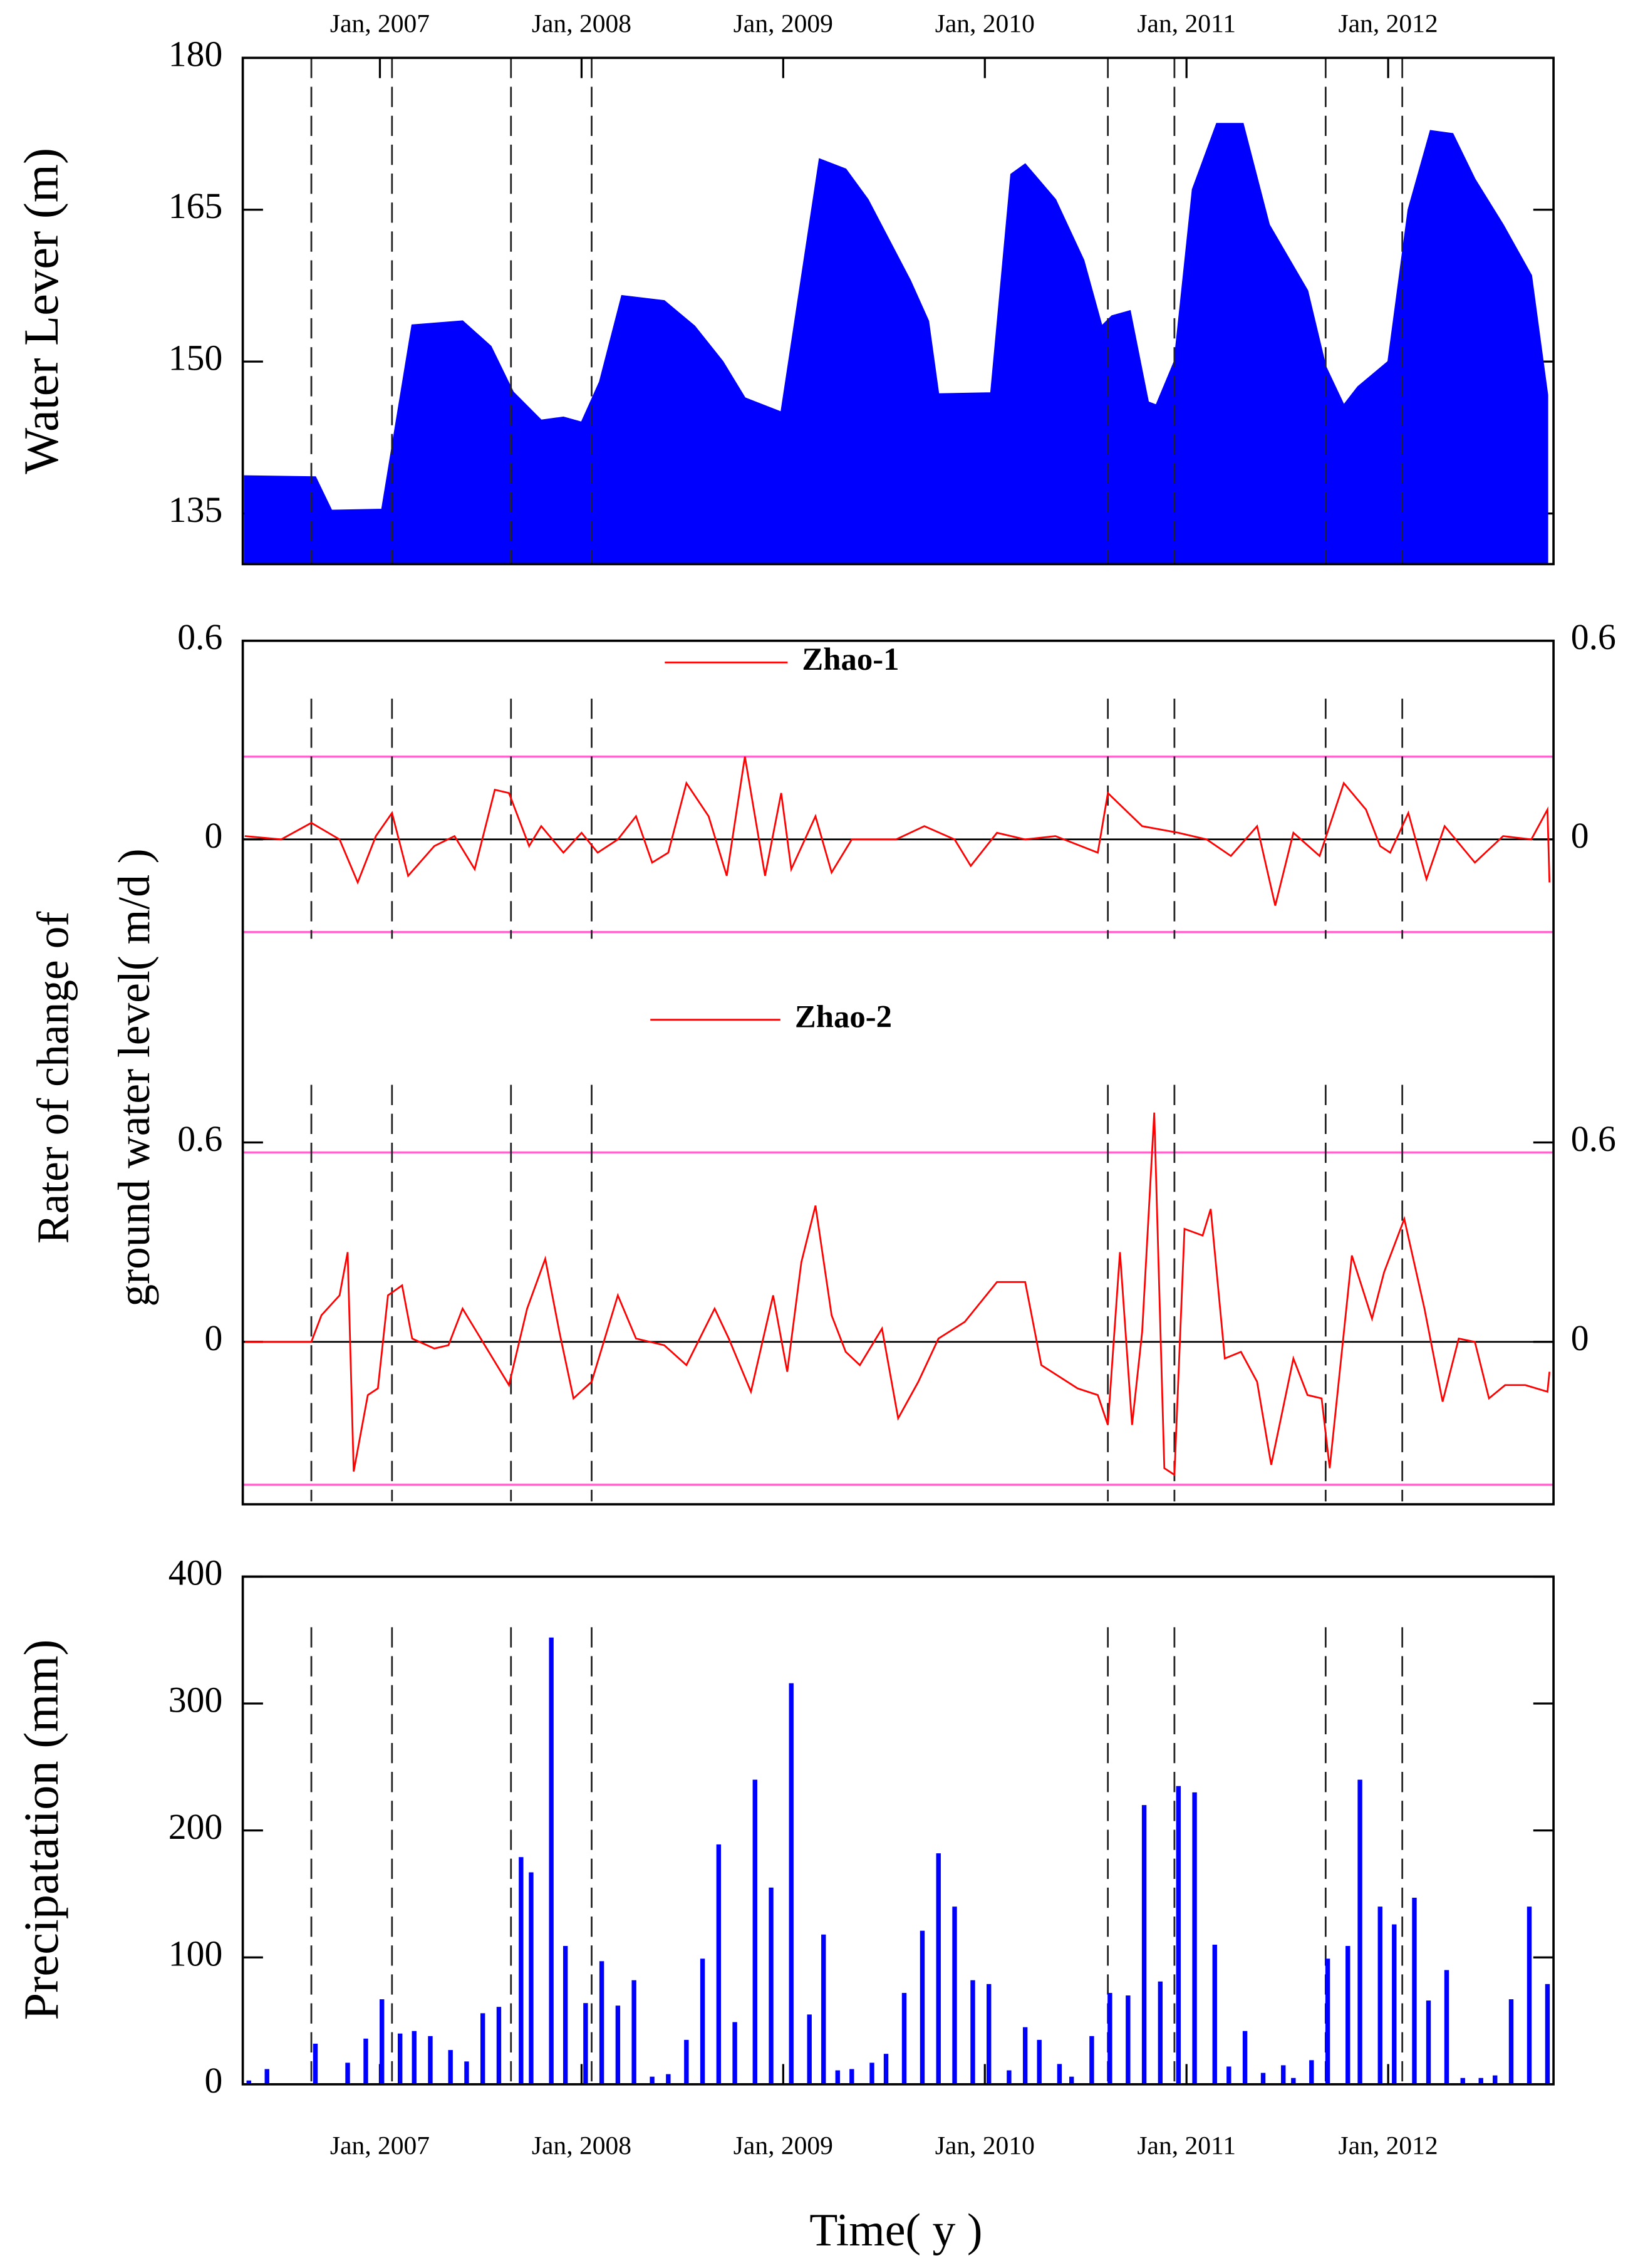 This screenshot has height=2268, width=1633. What do you see at coordinates (195, 511) in the screenshot?
I see `y-tick-label: 135` at bounding box center [195, 511].